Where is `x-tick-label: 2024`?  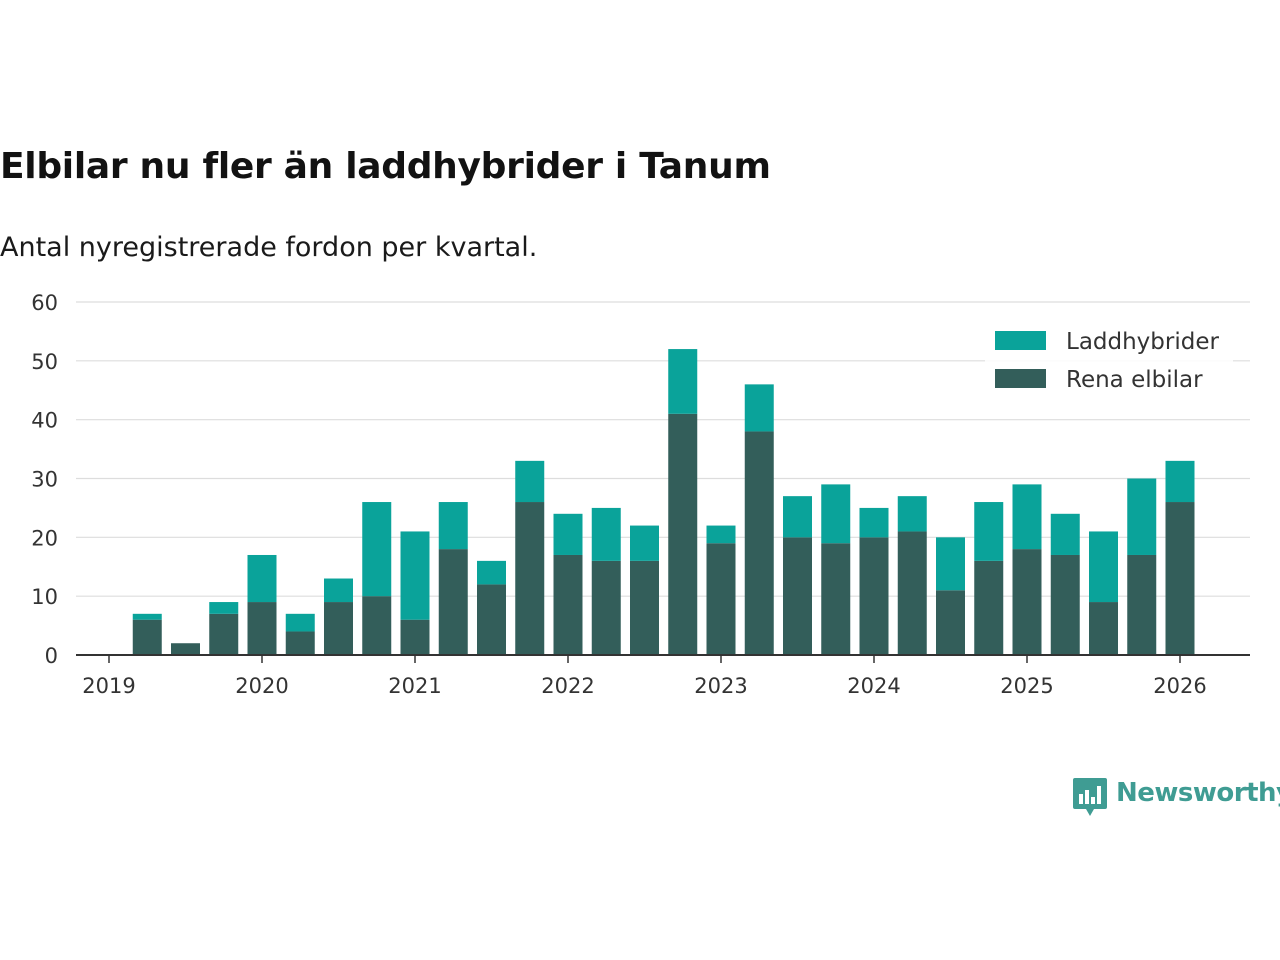 x-tick-label: 2024 is located at coordinates (873, 686).